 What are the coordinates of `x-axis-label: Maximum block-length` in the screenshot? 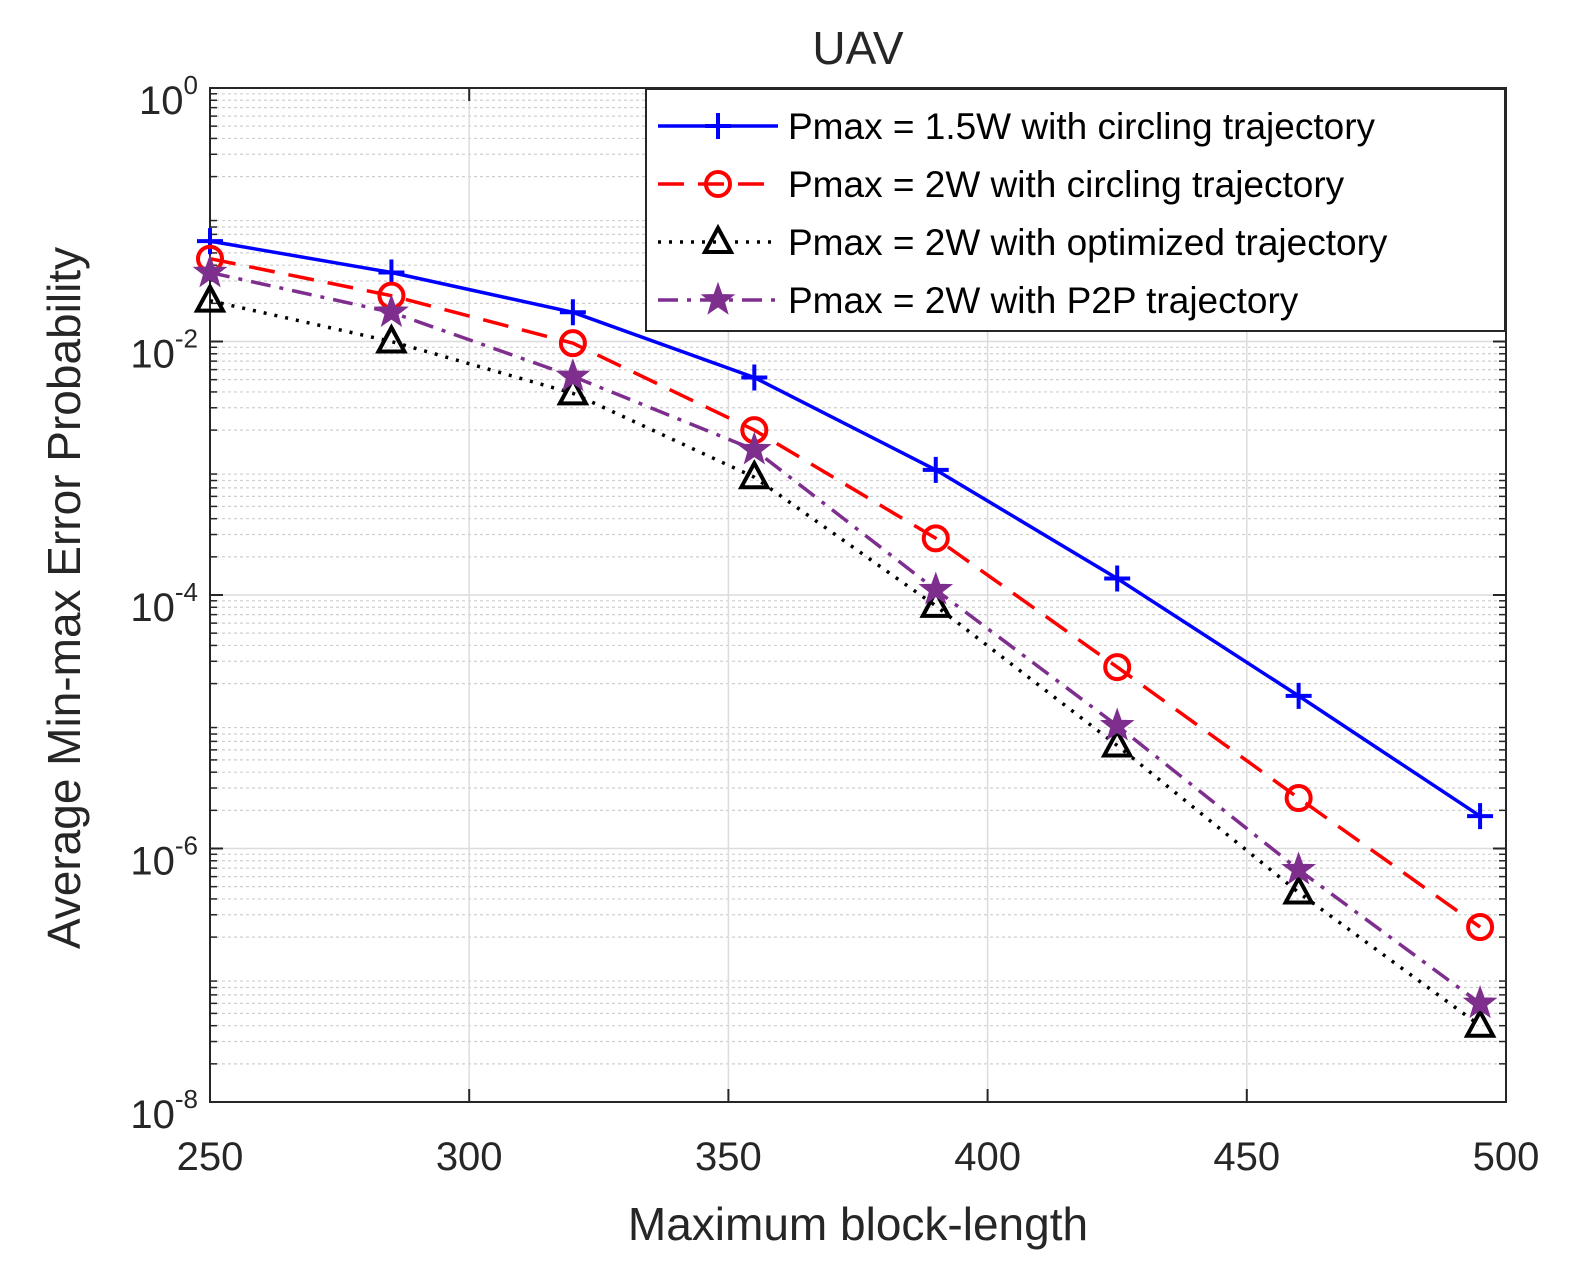 It's located at (858, 1224).